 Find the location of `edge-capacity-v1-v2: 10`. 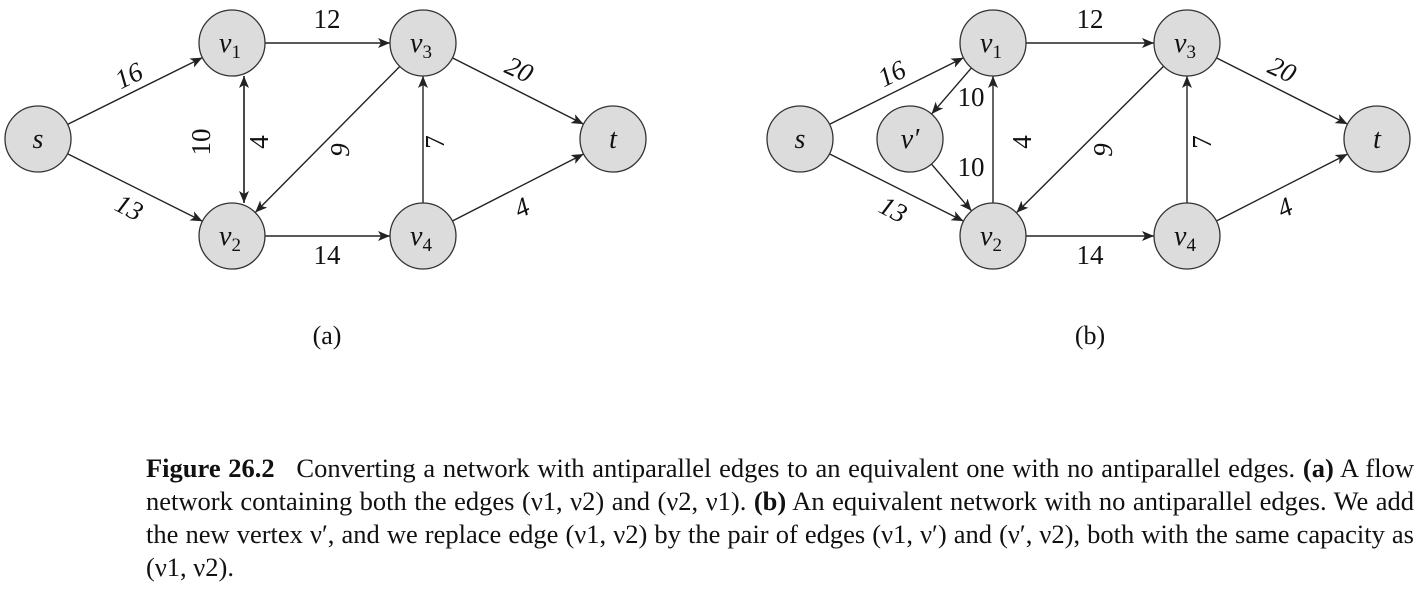

edge-capacity-v1-v2: 10 is located at coordinates (201, 142).